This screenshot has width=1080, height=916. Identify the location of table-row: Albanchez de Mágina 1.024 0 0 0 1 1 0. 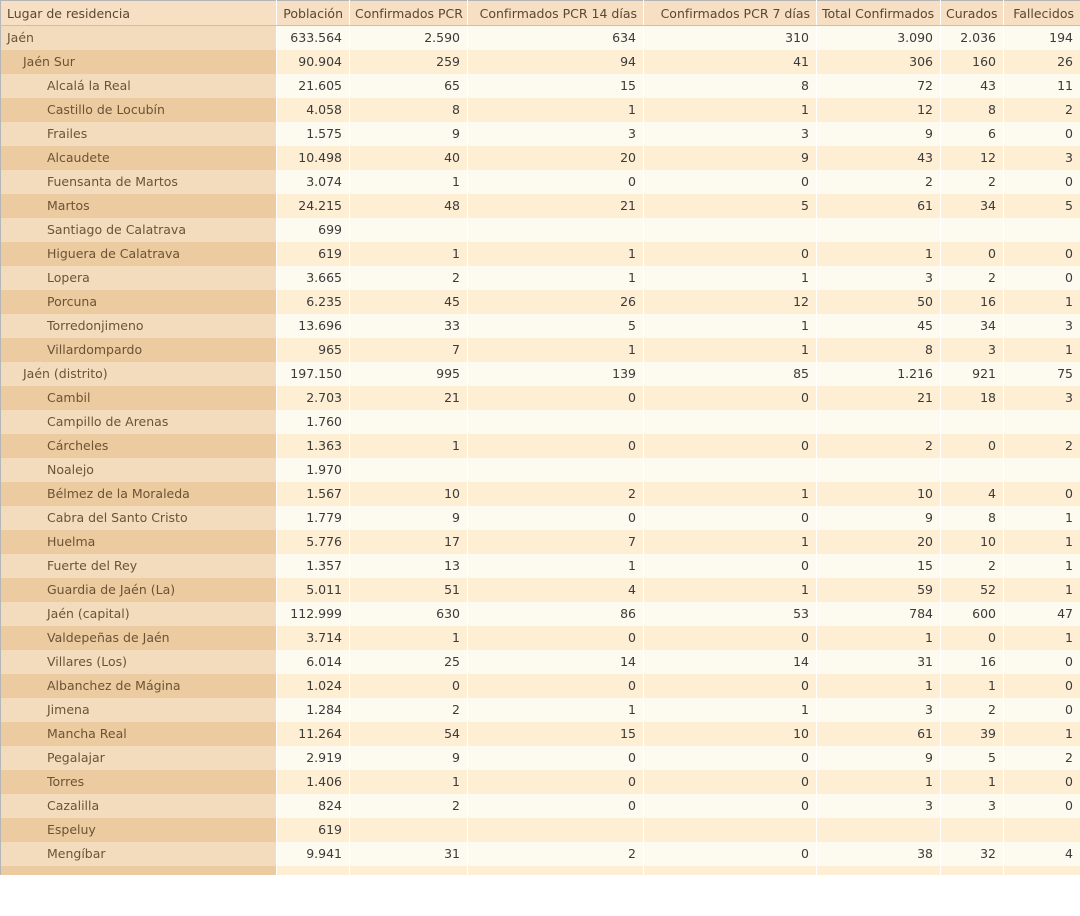
(540, 686).